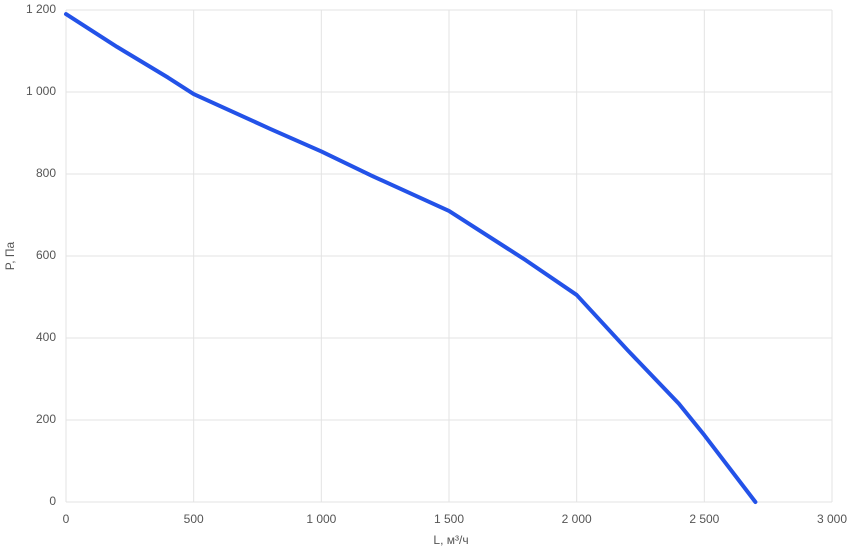 Image resolution: width=851 pixels, height=553 pixels. I want to click on x-tick-label: 1 500, so click(449, 519).